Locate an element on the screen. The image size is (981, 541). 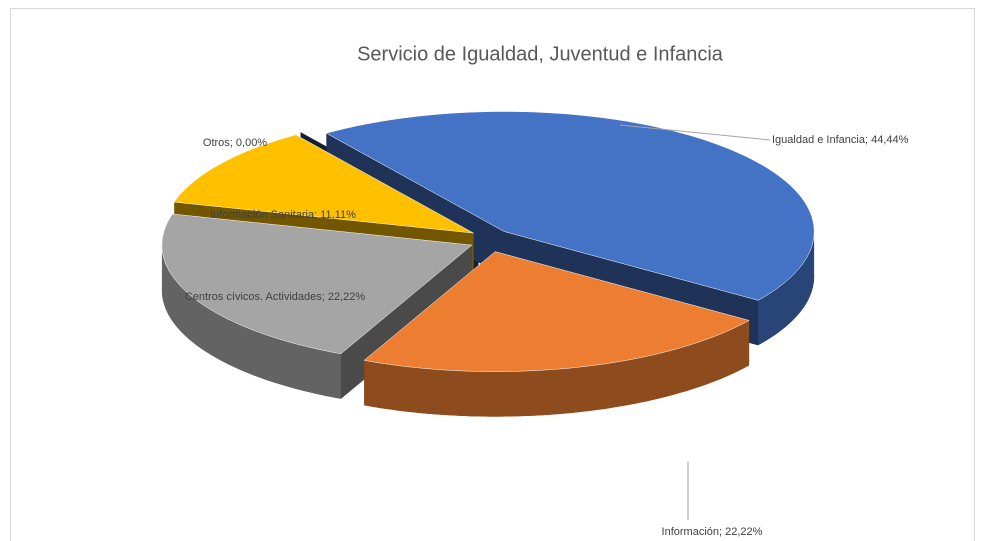
data-label: Información; 22,22% is located at coordinates (712, 532).